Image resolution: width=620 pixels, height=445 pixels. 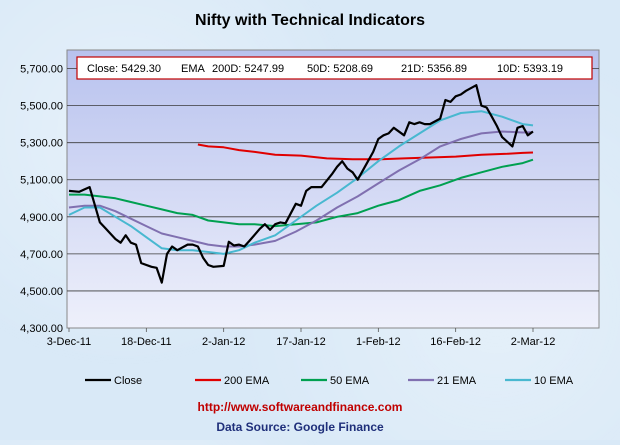 What do you see at coordinates (41, 70) in the screenshot?
I see `y-tick-label: 5,700.00` at bounding box center [41, 70].